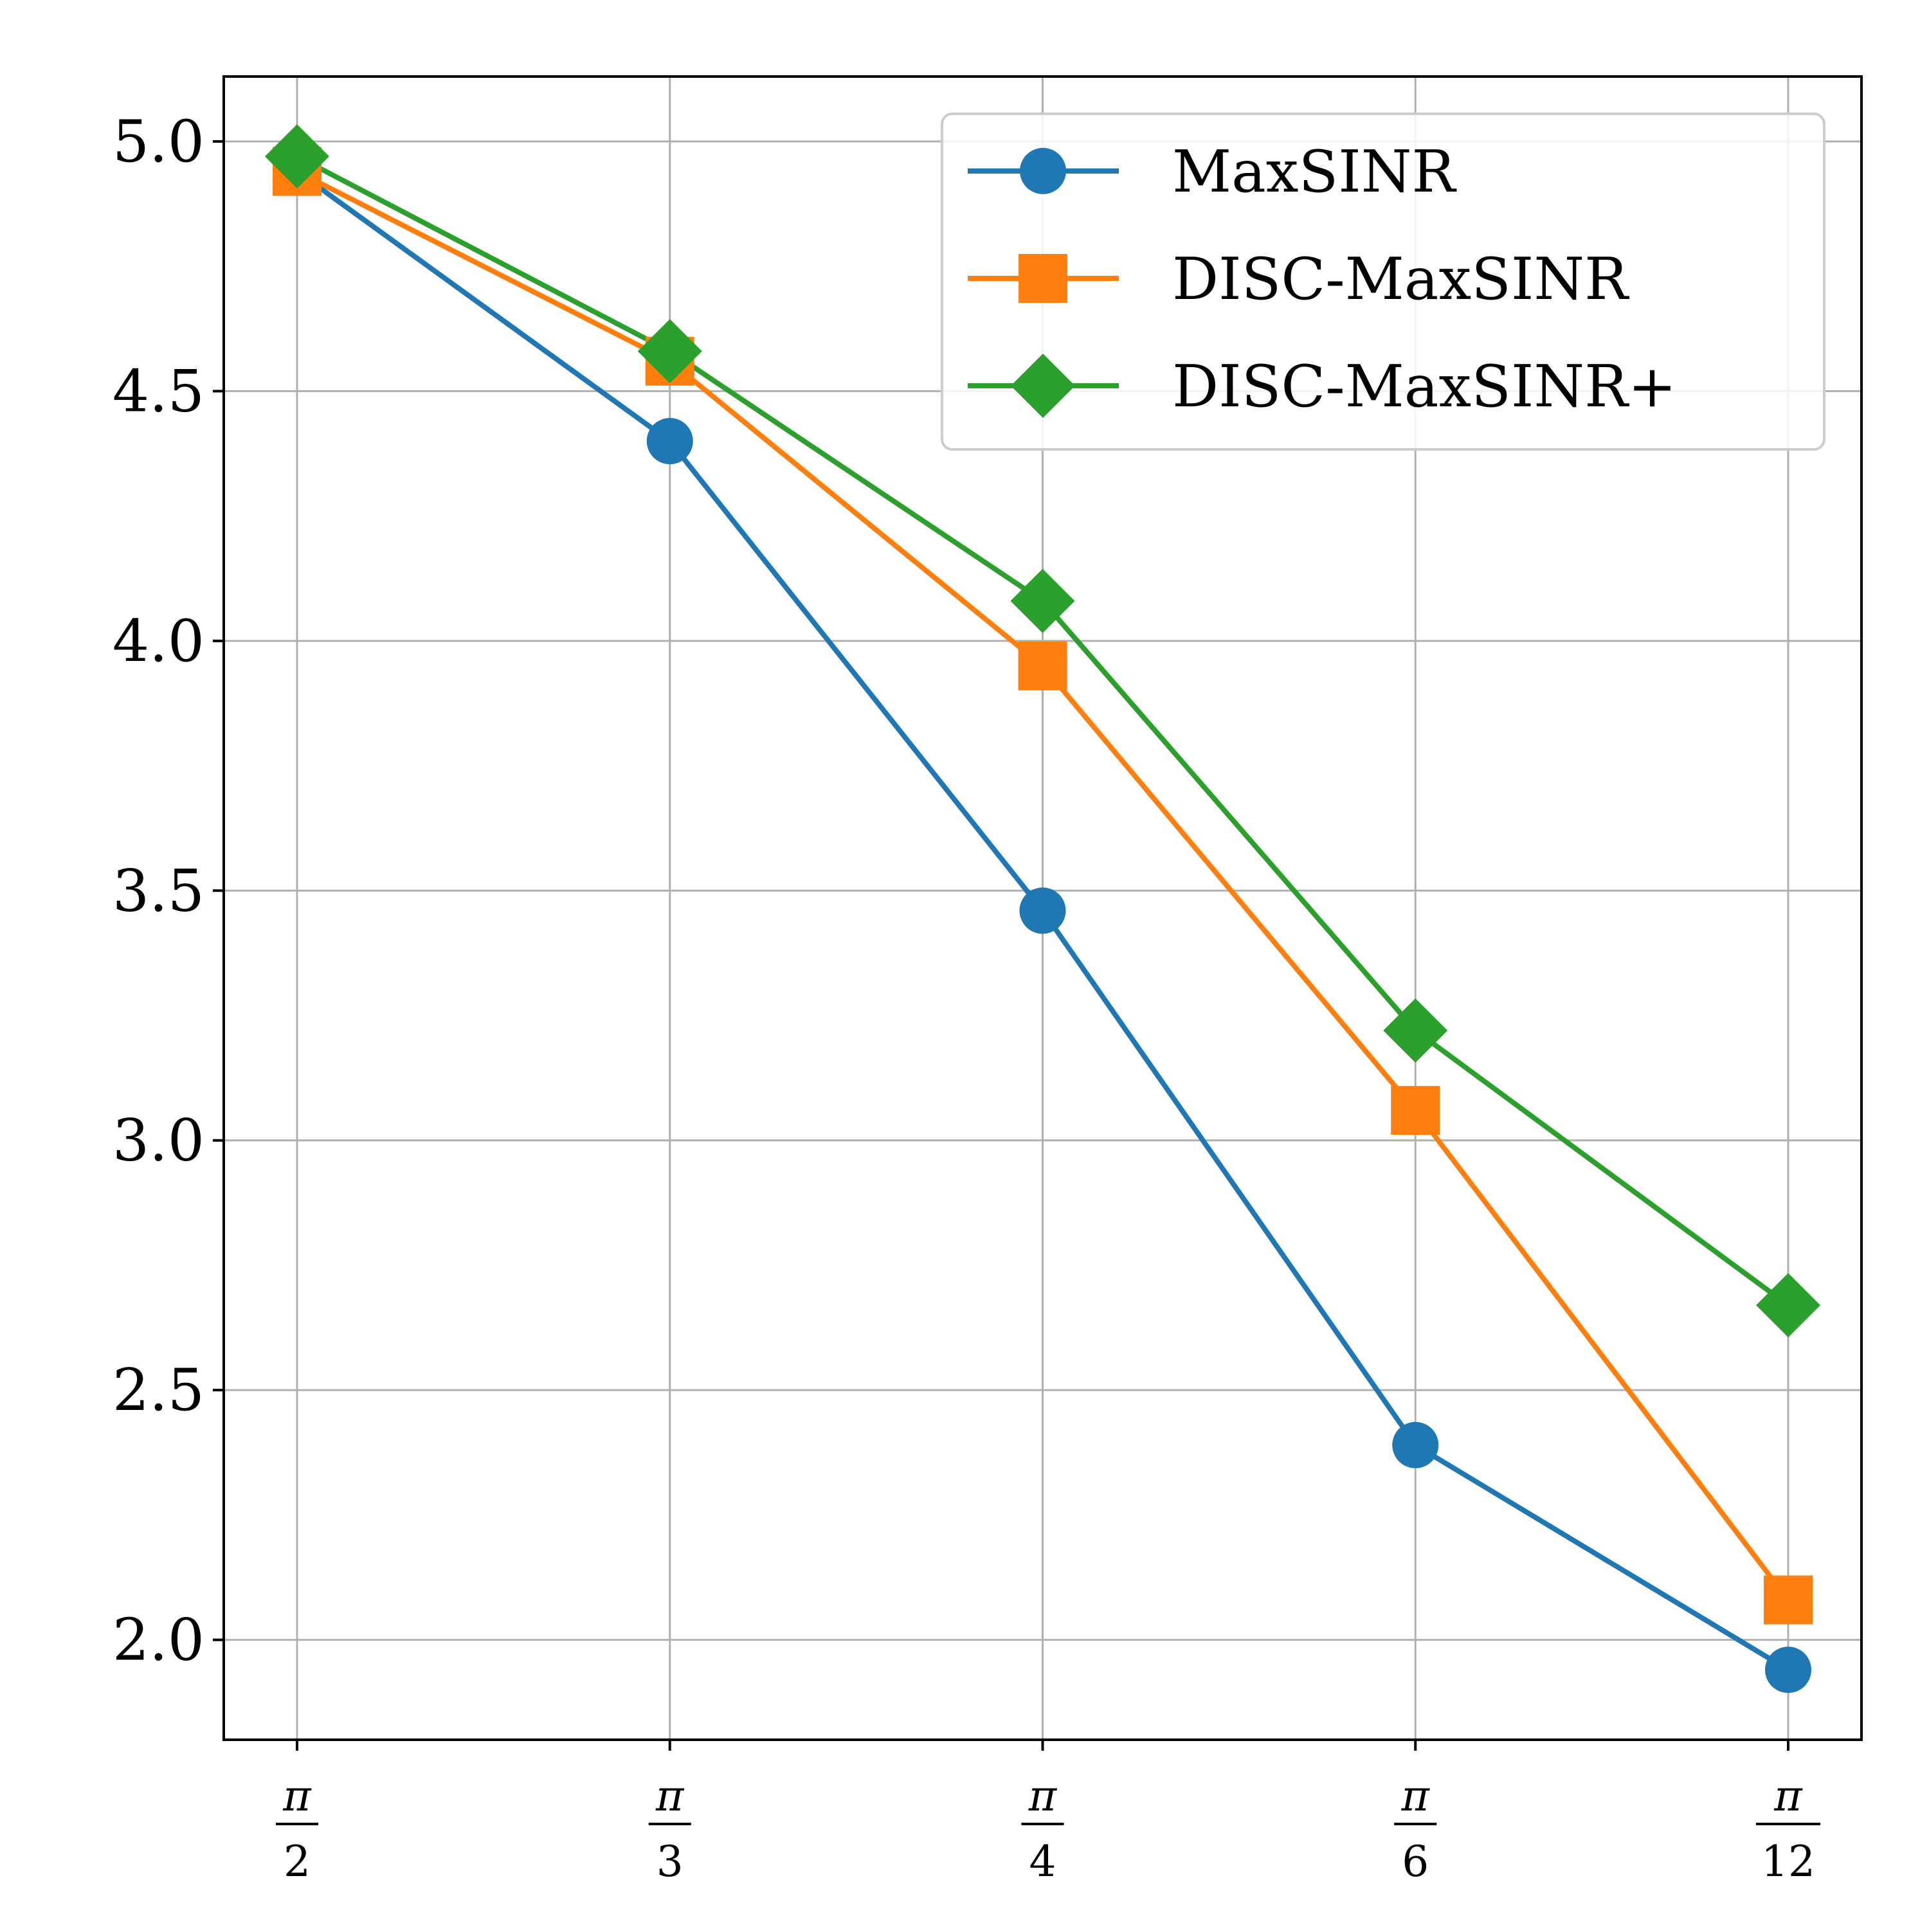  I want to click on y-tick-label: 4.0, so click(158, 641).